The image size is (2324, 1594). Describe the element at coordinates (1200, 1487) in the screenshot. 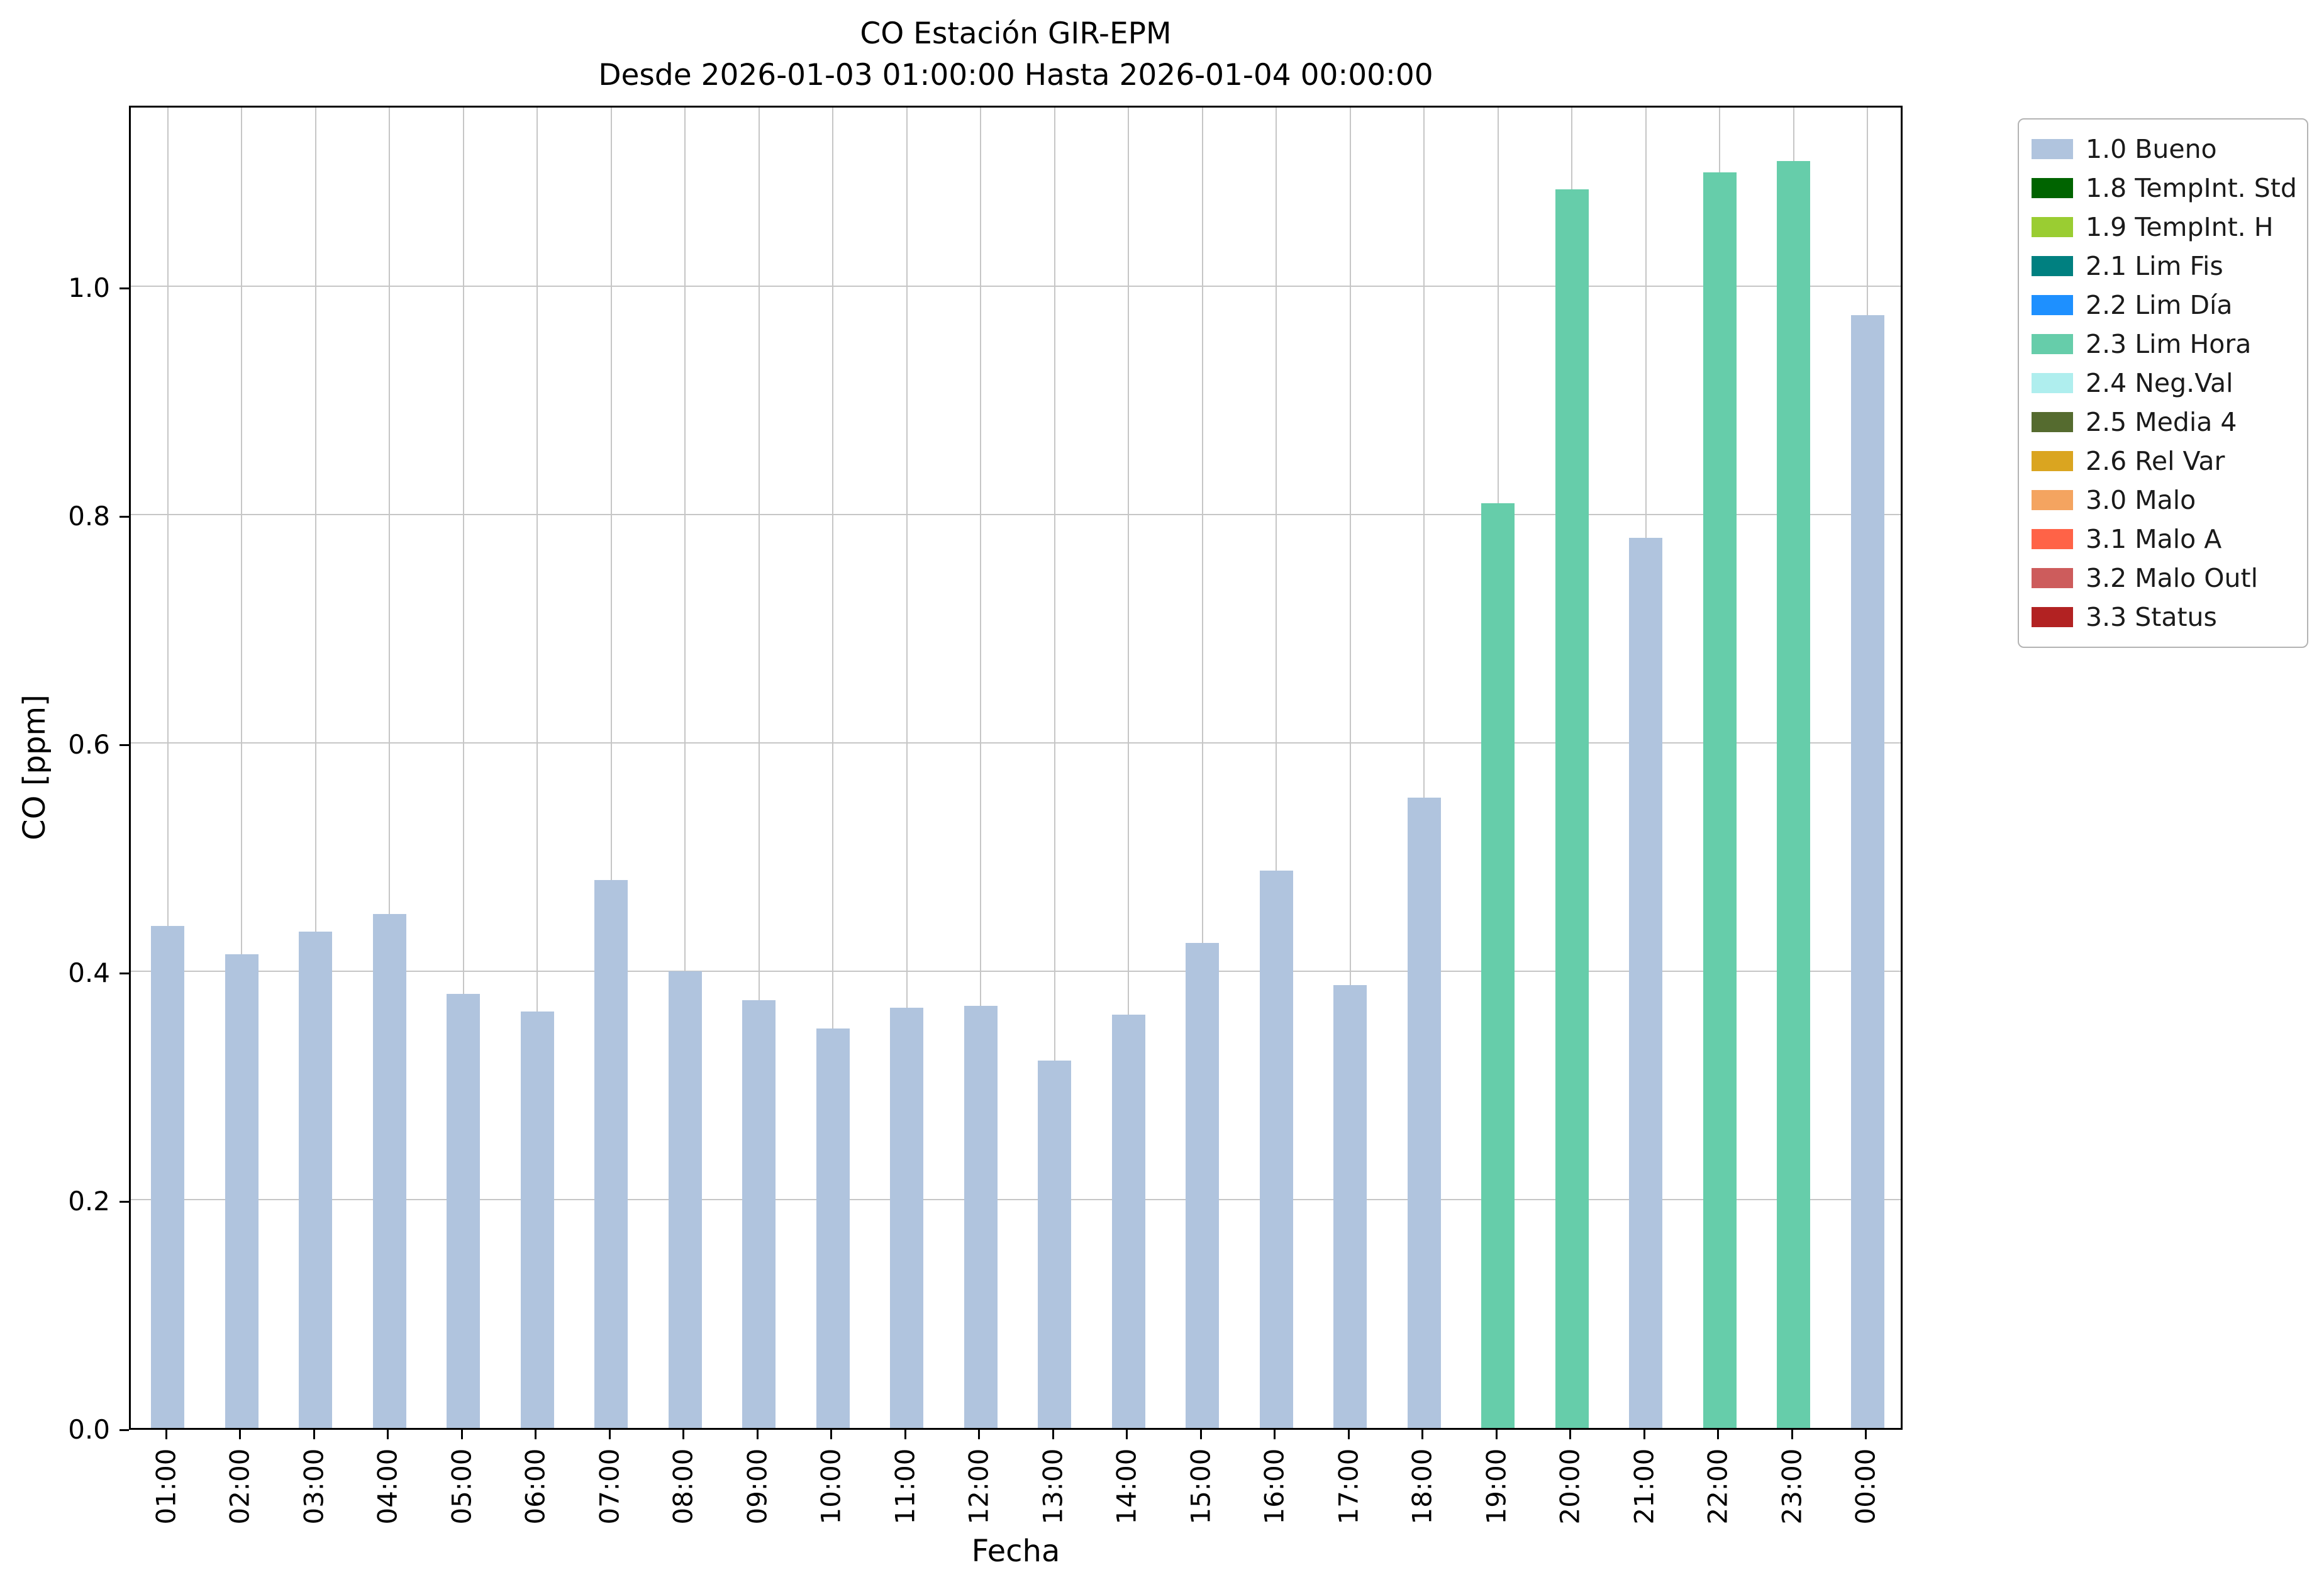

I see `x-tick-label: 15:00` at that location.